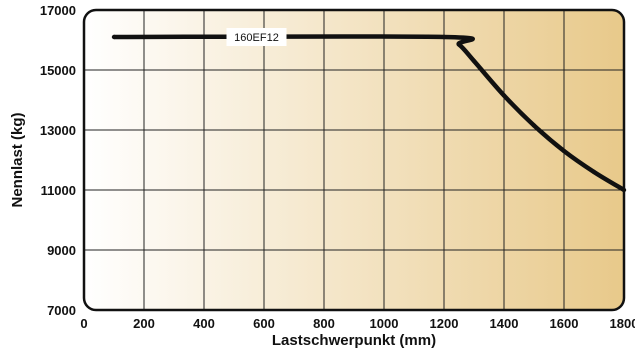 The width and height of the screenshot is (635, 352). Describe the element at coordinates (384, 323) in the screenshot. I see `x-tick-label: 1000` at that location.